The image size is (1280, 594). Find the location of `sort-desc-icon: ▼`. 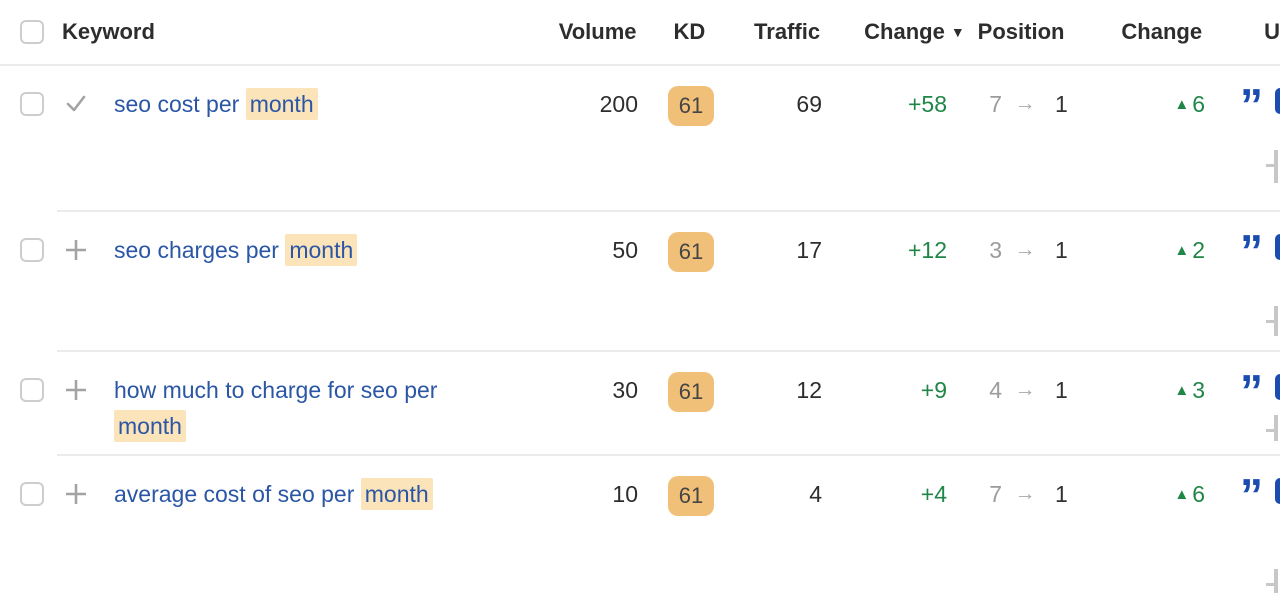

sort-desc-icon: ▼ is located at coordinates (957, 32).